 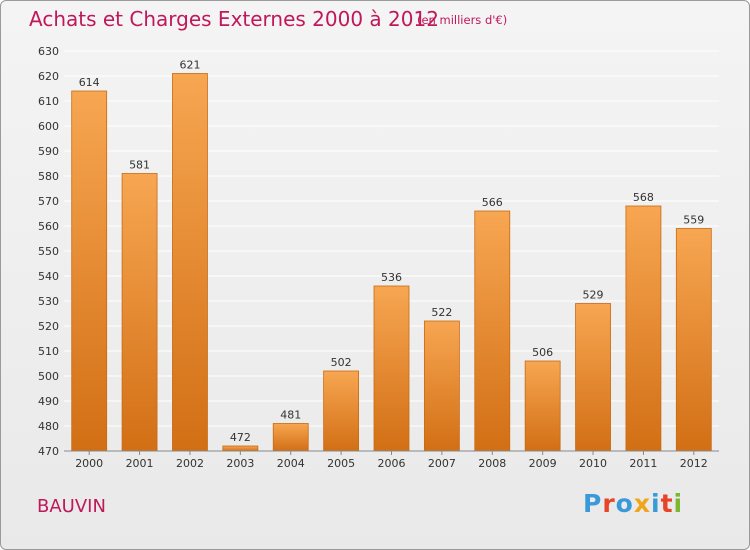 What do you see at coordinates (341, 463) in the screenshot?
I see `x-tick-label-2005: 2005` at bounding box center [341, 463].